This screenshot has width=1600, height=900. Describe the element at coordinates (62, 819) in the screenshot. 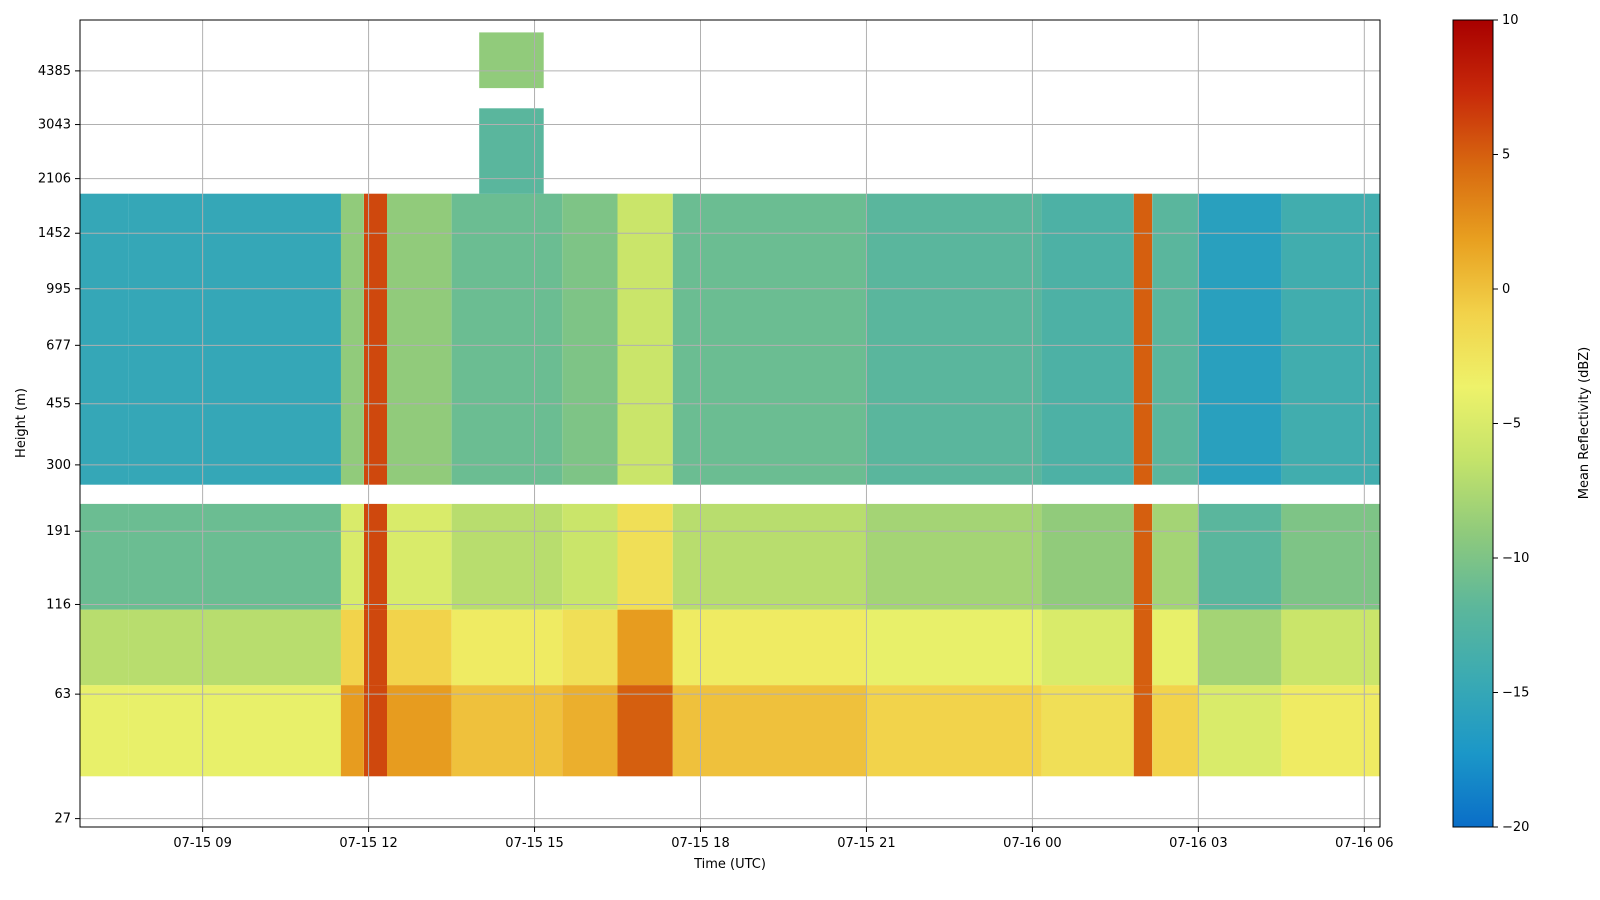

I see `y-tick-label: 27` at that location.